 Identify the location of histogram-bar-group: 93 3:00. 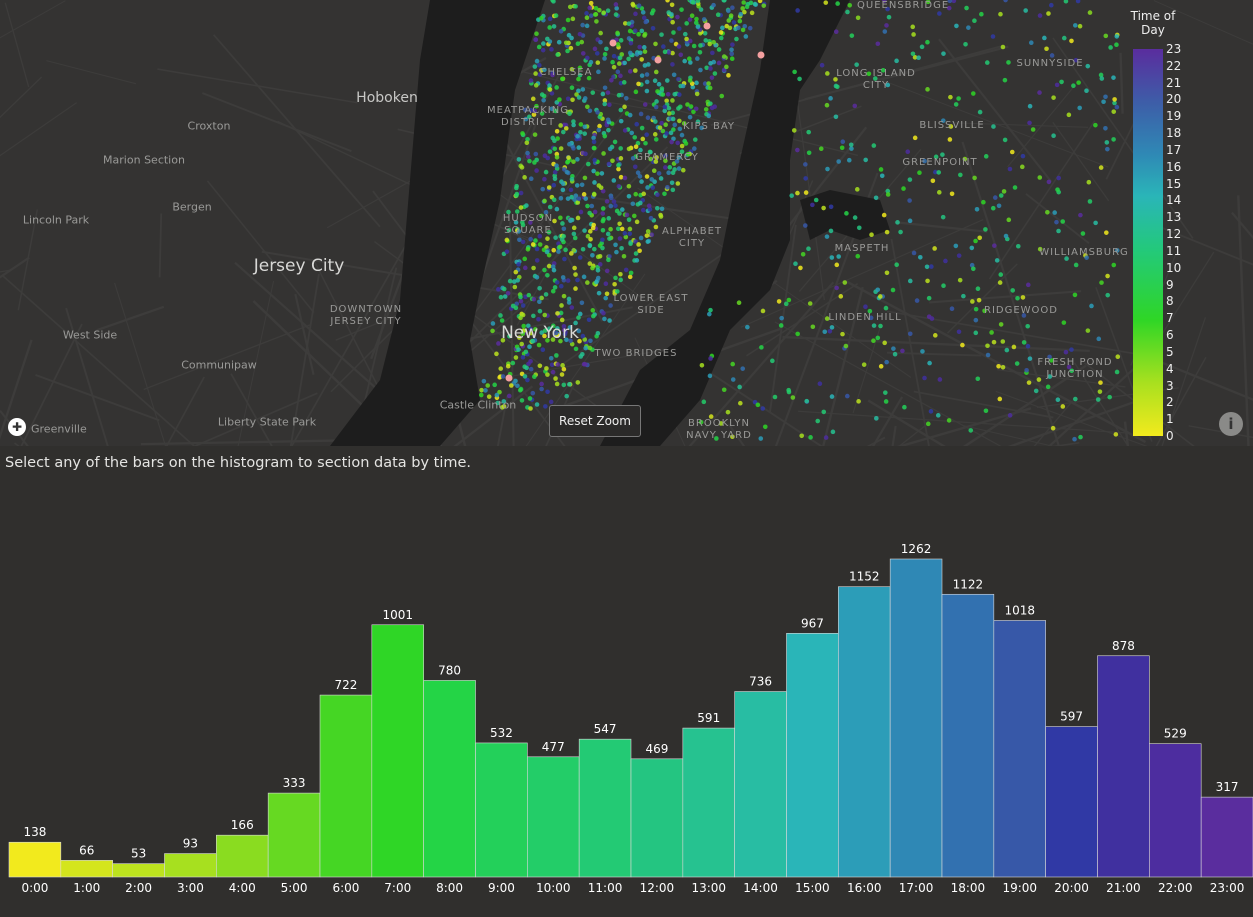
(190, 866).